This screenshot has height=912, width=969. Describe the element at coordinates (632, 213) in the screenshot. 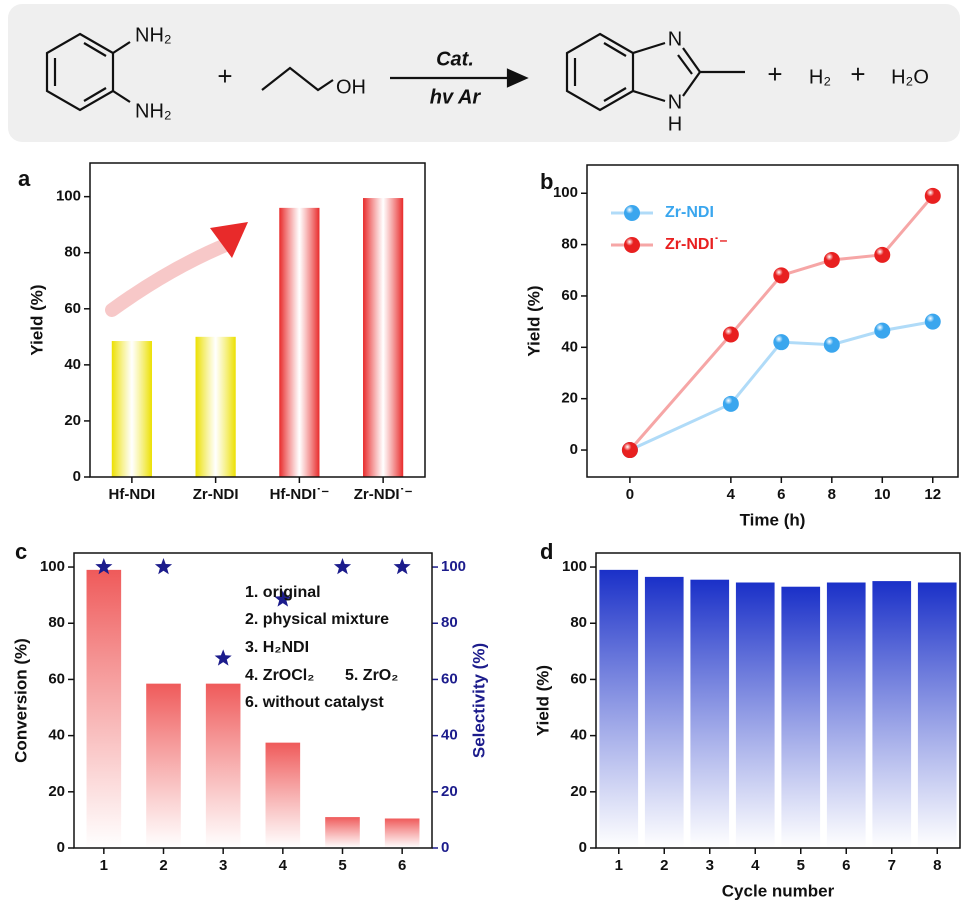

I see `legend-marker` at that location.